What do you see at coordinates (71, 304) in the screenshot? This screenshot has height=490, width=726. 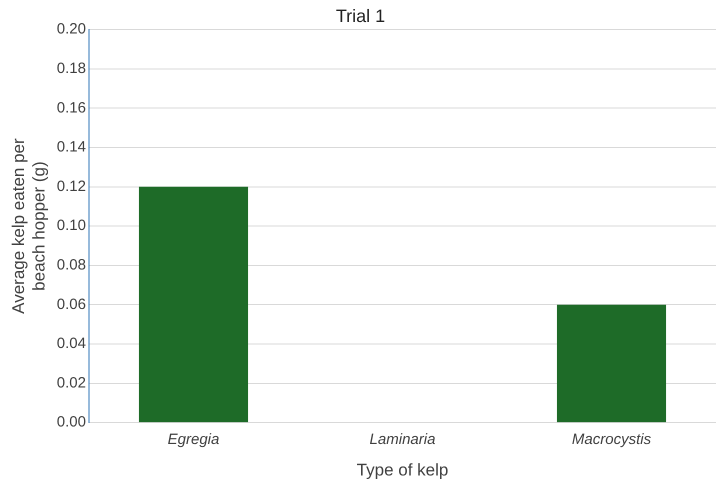 I see `y-tick-label: 0.06` at bounding box center [71, 304].